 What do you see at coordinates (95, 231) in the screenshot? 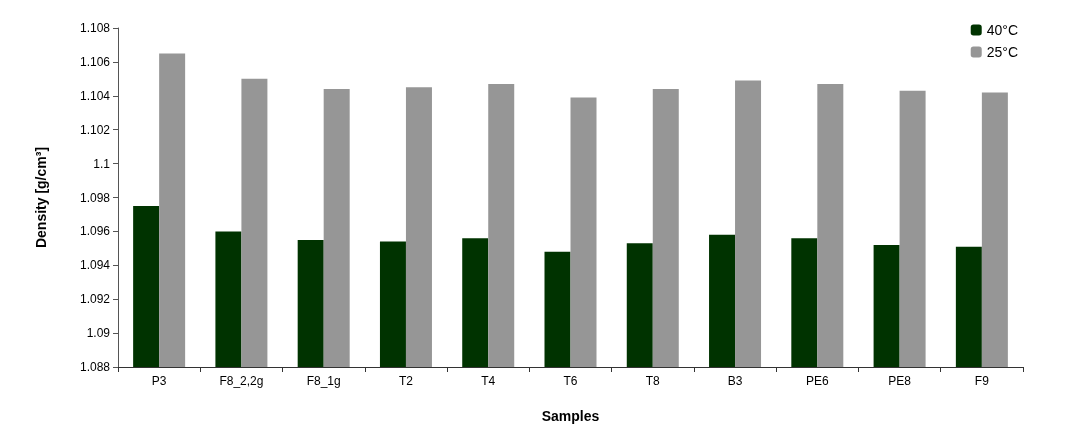
I see `y-tick-label: 1.096` at bounding box center [95, 231].